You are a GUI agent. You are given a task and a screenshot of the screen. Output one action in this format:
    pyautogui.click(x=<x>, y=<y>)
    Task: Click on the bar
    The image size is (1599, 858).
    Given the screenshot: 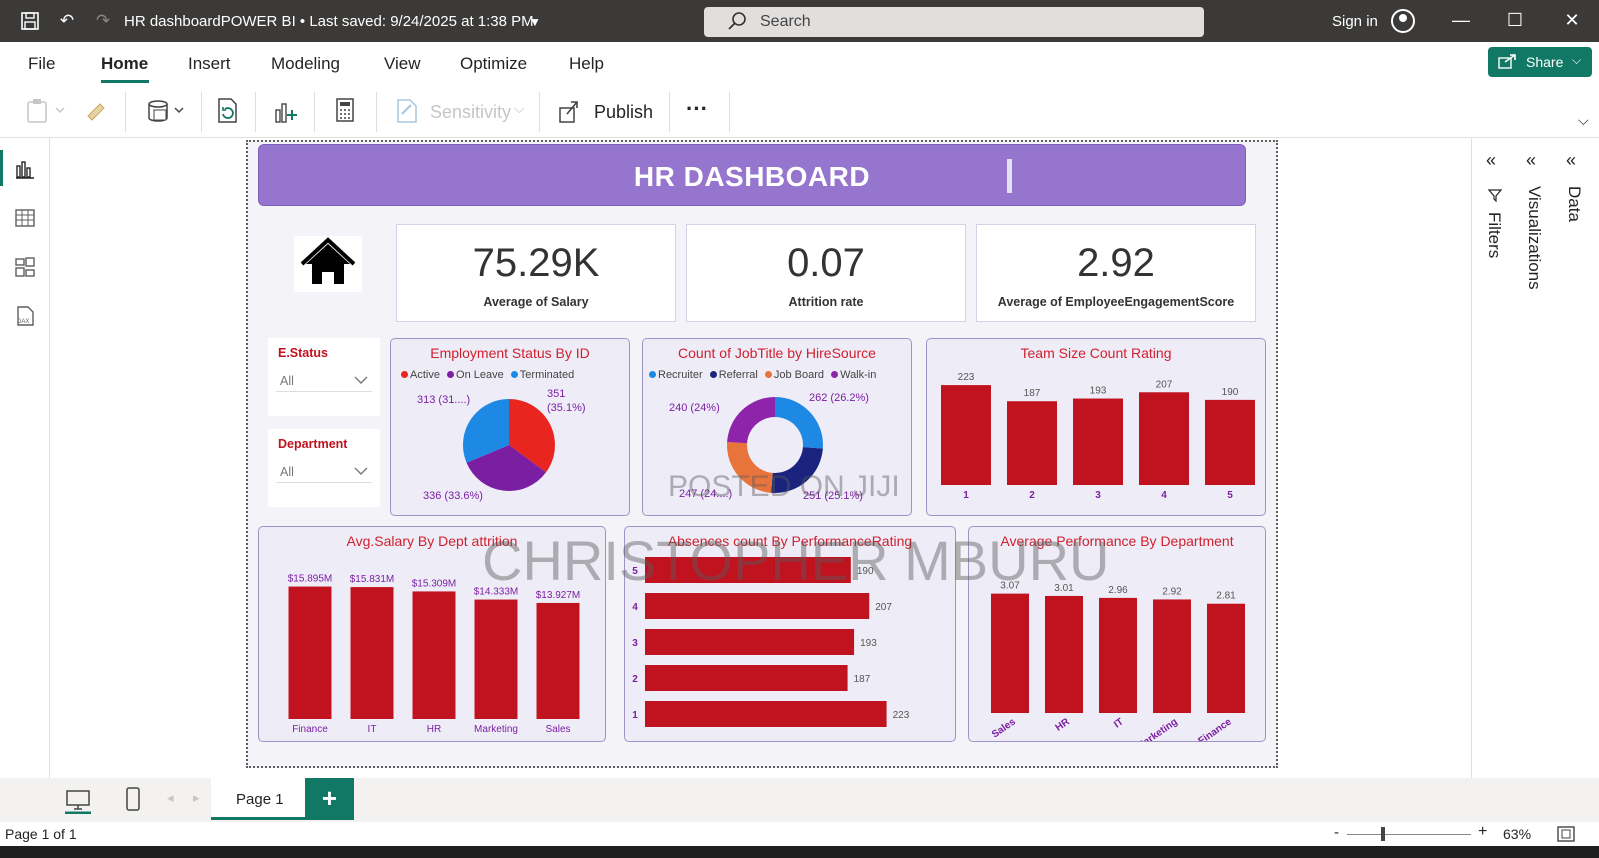 What is the action you would take?
    pyautogui.click(x=746, y=678)
    